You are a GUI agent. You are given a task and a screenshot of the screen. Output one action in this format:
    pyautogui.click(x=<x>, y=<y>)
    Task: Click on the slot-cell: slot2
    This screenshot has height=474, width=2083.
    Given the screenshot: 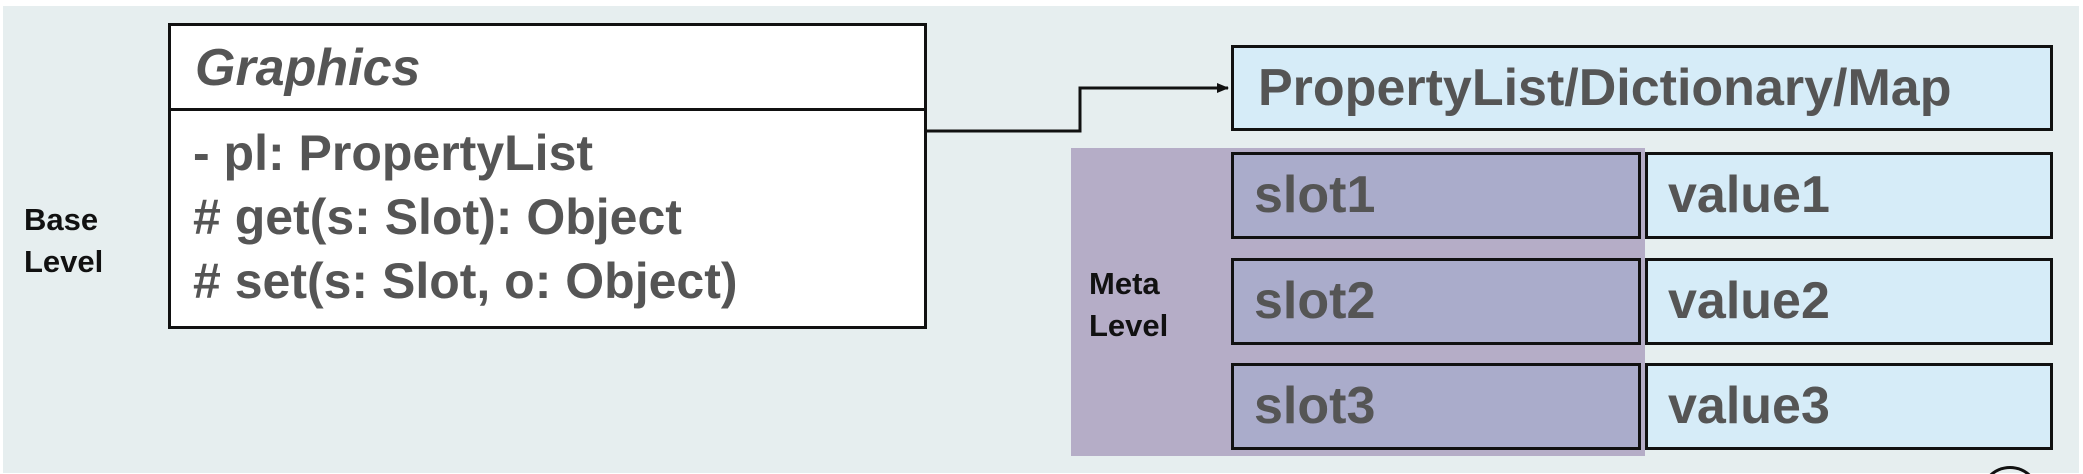 What is the action you would take?
    pyautogui.click(x=1436, y=301)
    